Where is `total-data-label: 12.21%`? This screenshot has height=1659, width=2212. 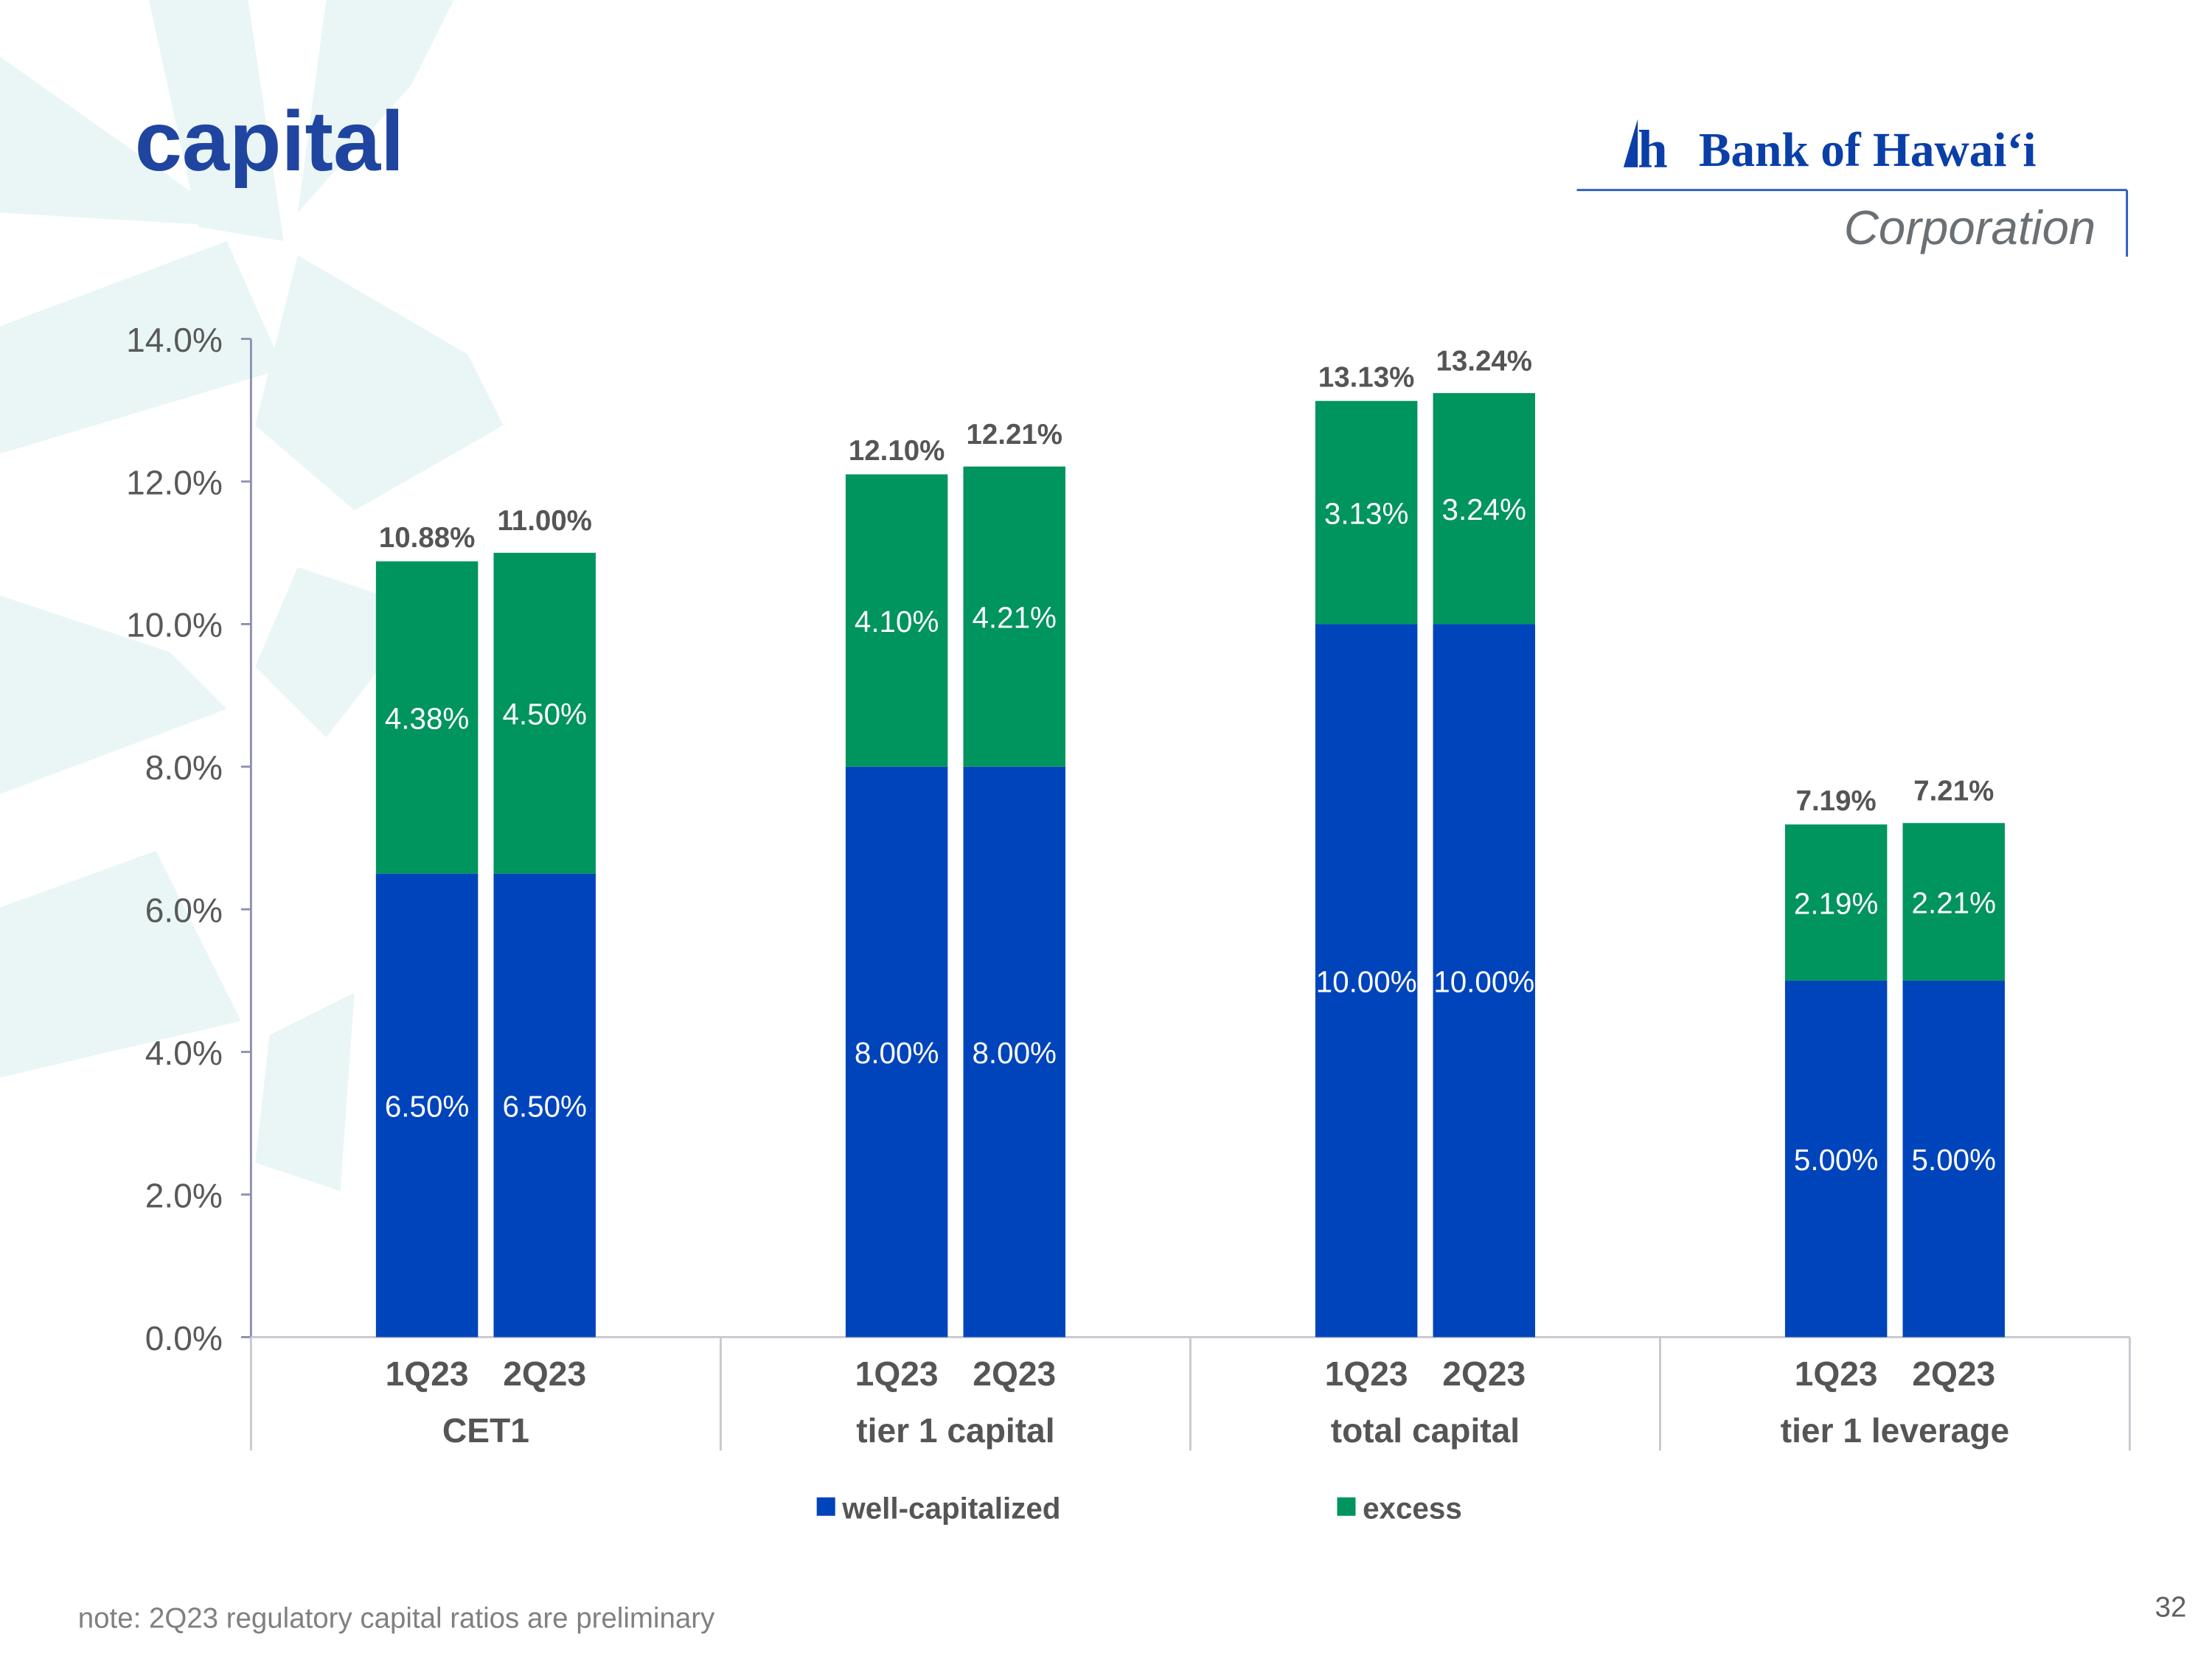
total-data-label: 12.21% is located at coordinates (1014, 435).